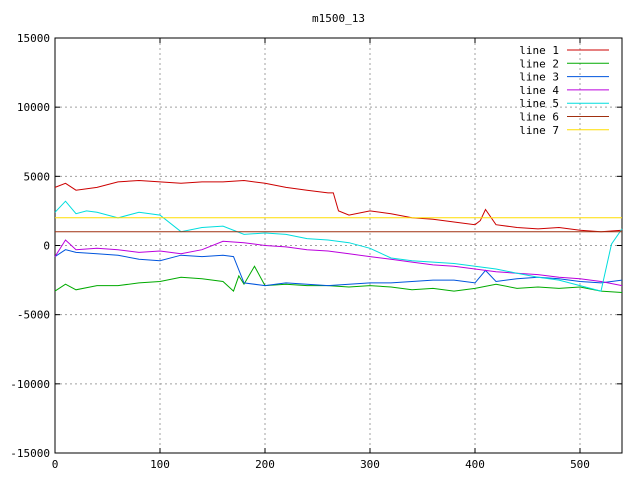  What do you see at coordinates (30, 384) in the screenshot?
I see `y-tick-label: -10000` at bounding box center [30, 384].